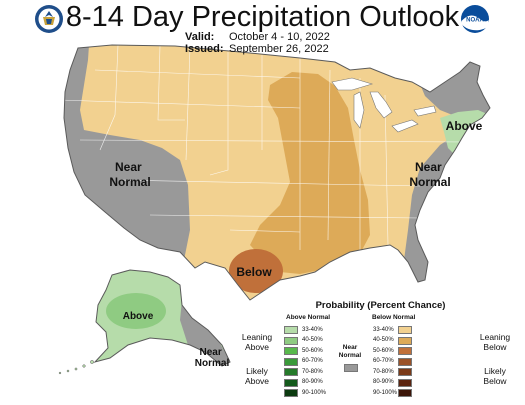 This screenshot has height=405, width=525. I want to click on legend-likely-above: Likely Above, so click(257, 376).